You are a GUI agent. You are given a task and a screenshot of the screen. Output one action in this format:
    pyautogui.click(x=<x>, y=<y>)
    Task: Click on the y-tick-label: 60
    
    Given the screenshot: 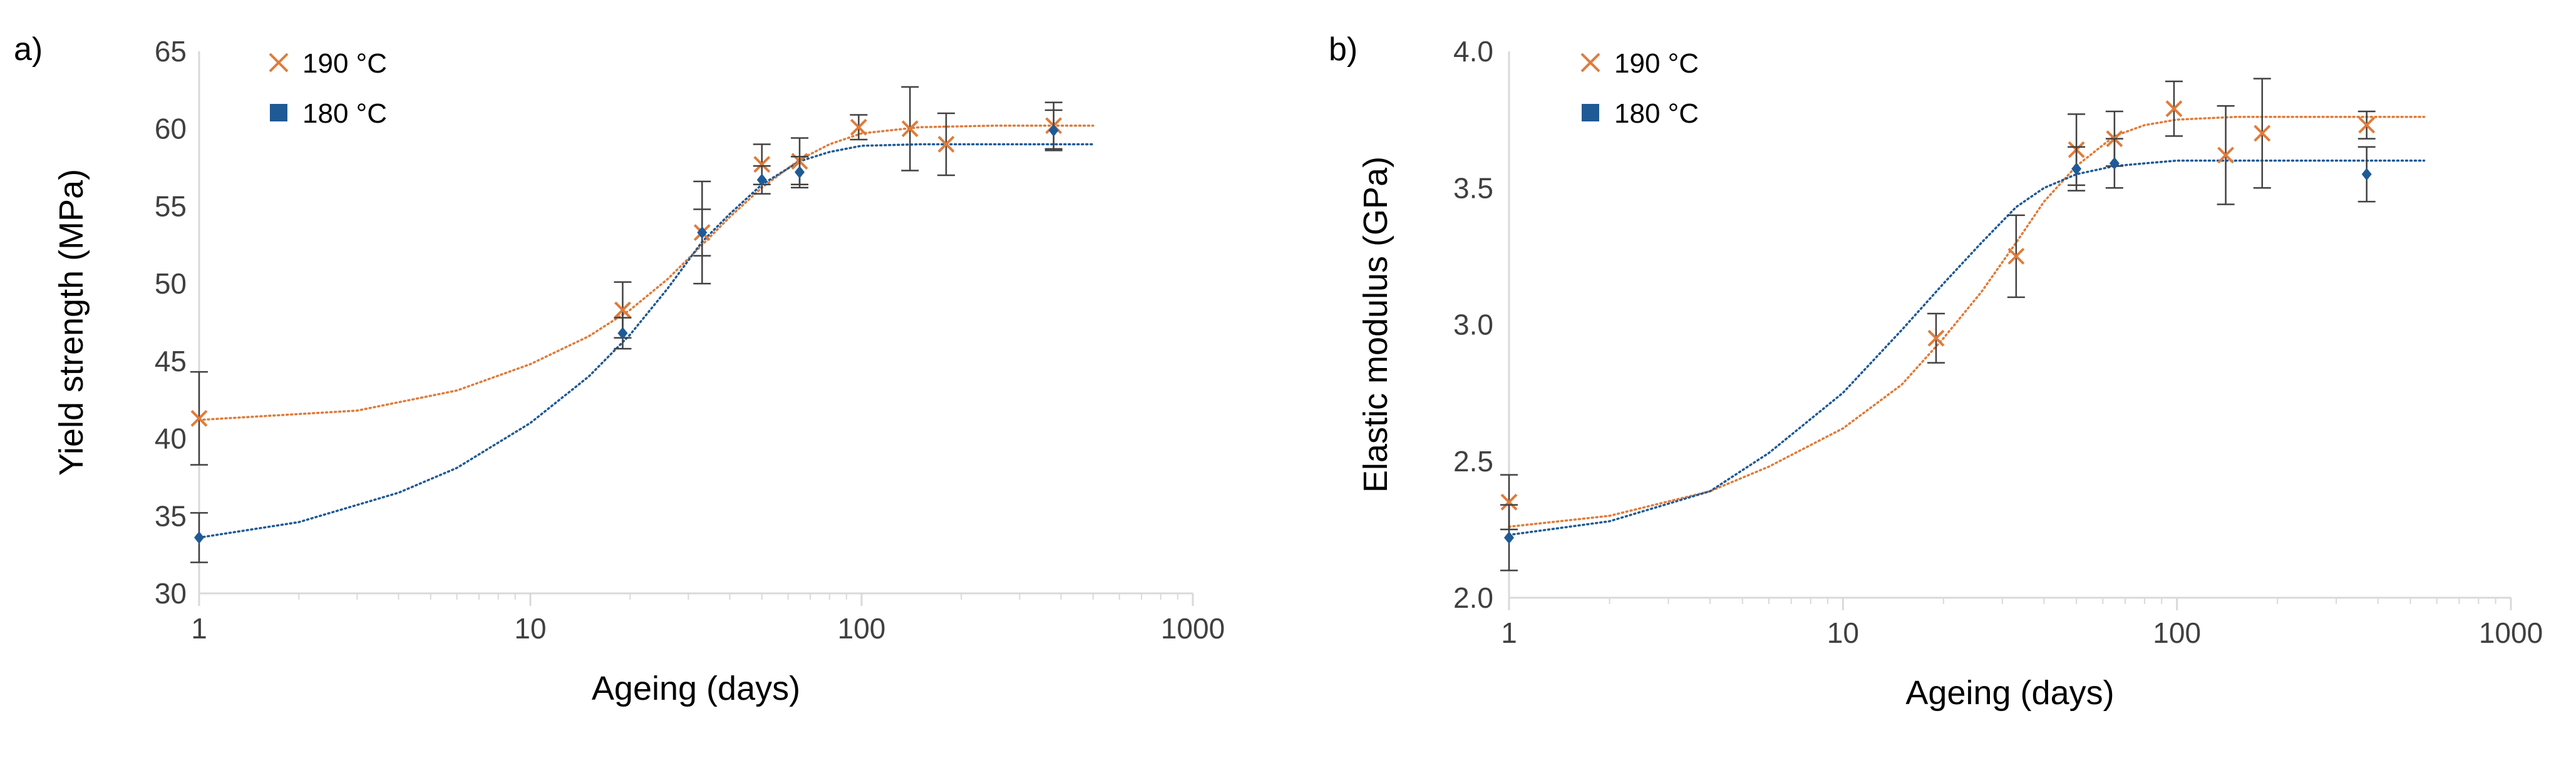 What is the action you would take?
    pyautogui.click(x=171, y=129)
    